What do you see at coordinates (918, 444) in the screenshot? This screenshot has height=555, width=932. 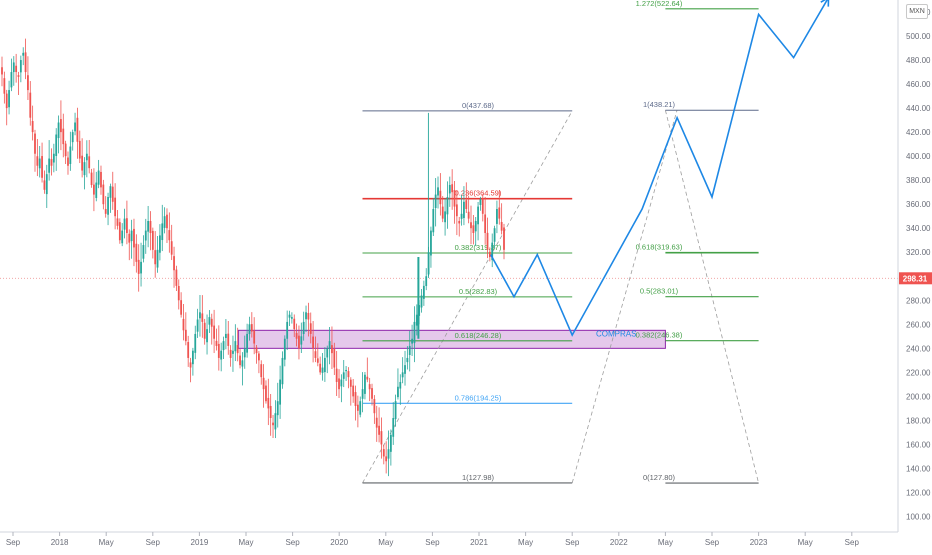 I see `y-tick-label: 160.00` at bounding box center [918, 444].